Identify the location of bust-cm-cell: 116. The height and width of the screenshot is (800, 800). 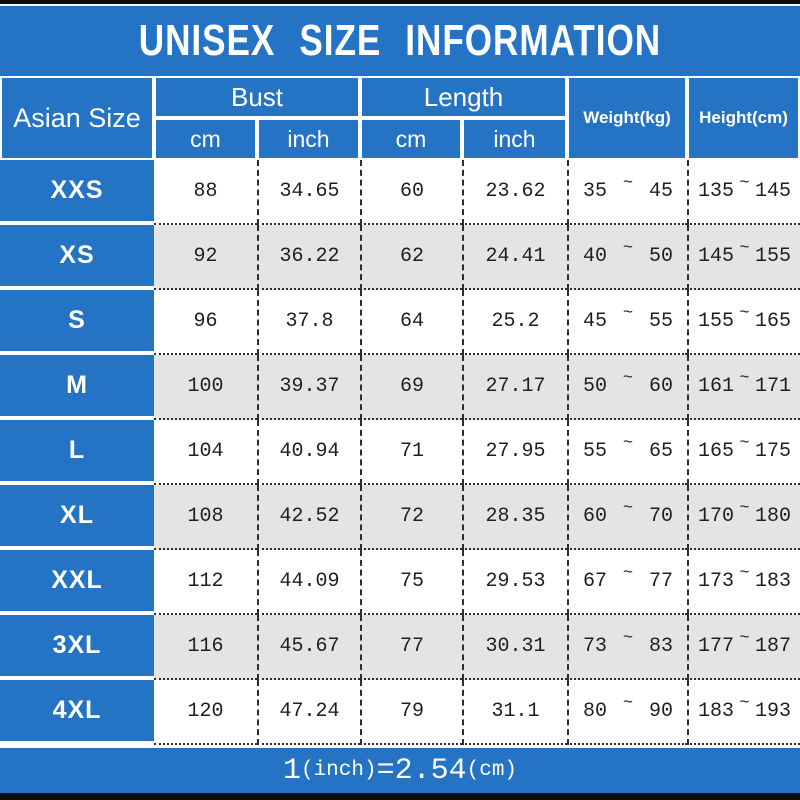
(205, 647).